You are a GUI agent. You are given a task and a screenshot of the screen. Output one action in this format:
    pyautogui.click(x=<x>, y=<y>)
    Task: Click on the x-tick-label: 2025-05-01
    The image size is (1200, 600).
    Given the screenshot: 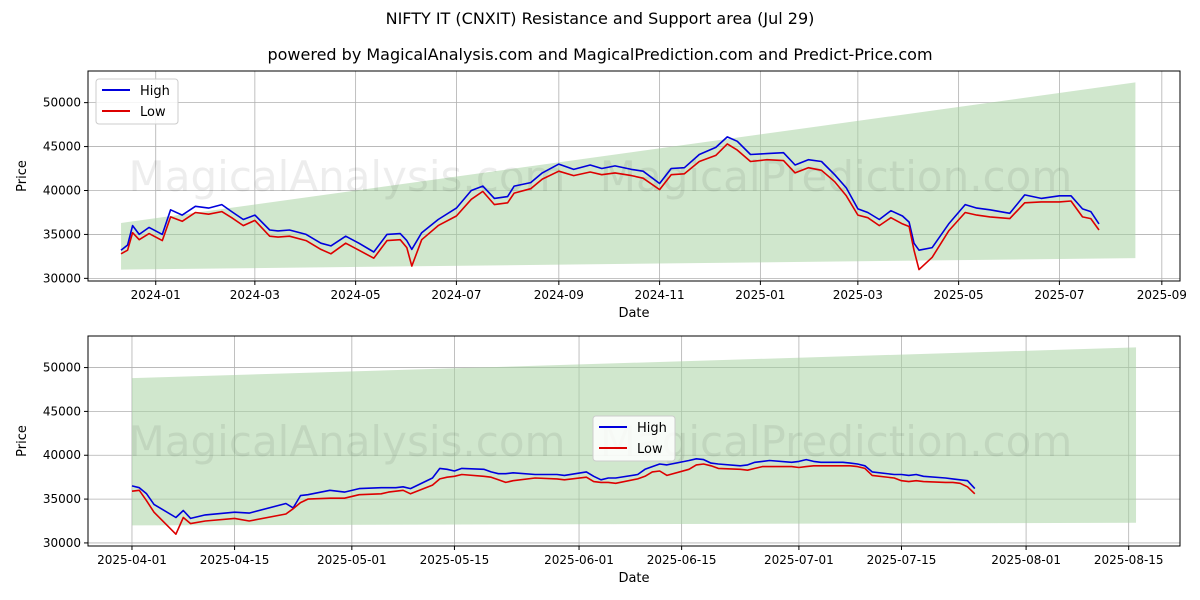 What is the action you would take?
    pyautogui.click(x=352, y=560)
    